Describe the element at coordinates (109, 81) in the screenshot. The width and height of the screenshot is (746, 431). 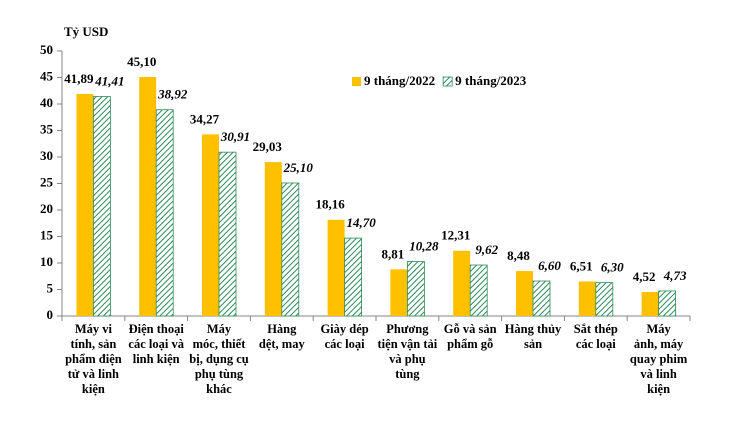
I see `value-label: 41,41` at that location.